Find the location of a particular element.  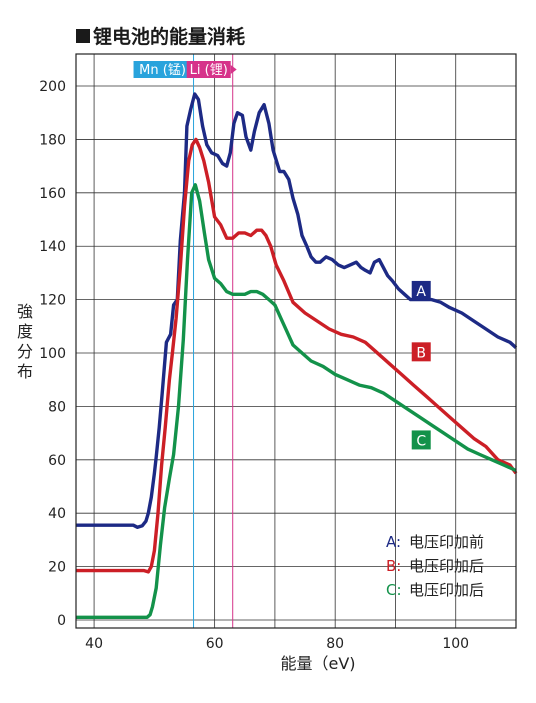

y-axis-label-char: 布 is located at coordinates (24, 371).